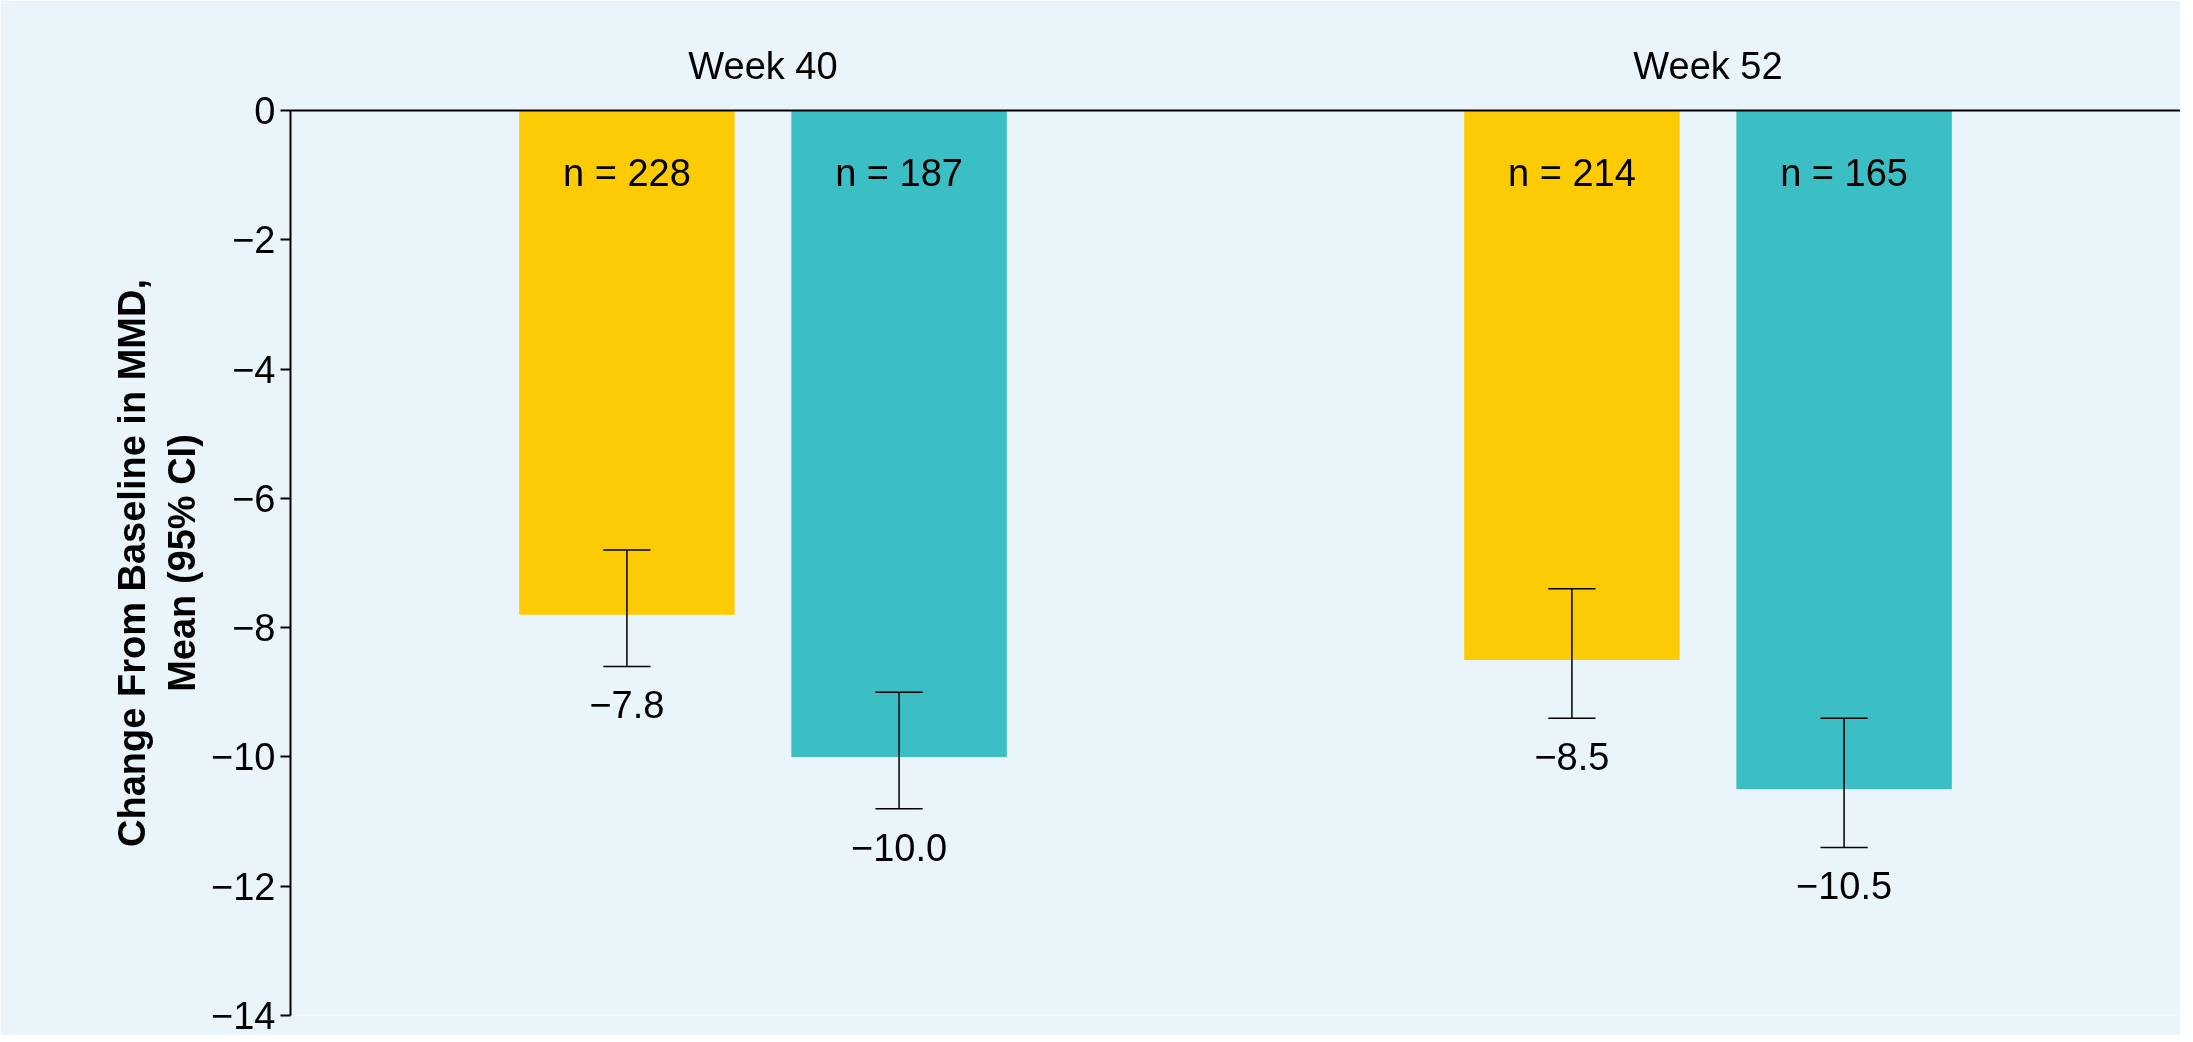 Image resolution: width=2193 pixels, height=1042 pixels. Describe the element at coordinates (254, 498) in the screenshot. I see `y-tick-label: −6` at that location.